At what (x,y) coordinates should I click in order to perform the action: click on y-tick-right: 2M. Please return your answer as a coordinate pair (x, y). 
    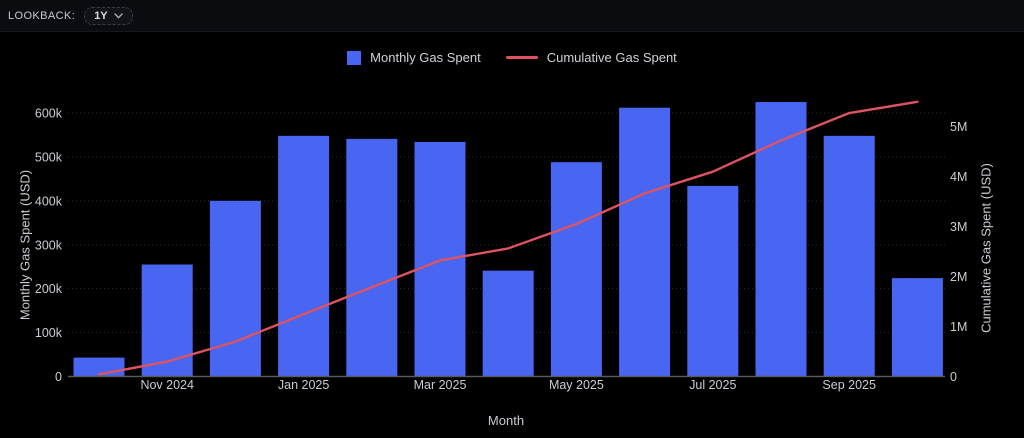
    Looking at the image, I should click on (958, 277).